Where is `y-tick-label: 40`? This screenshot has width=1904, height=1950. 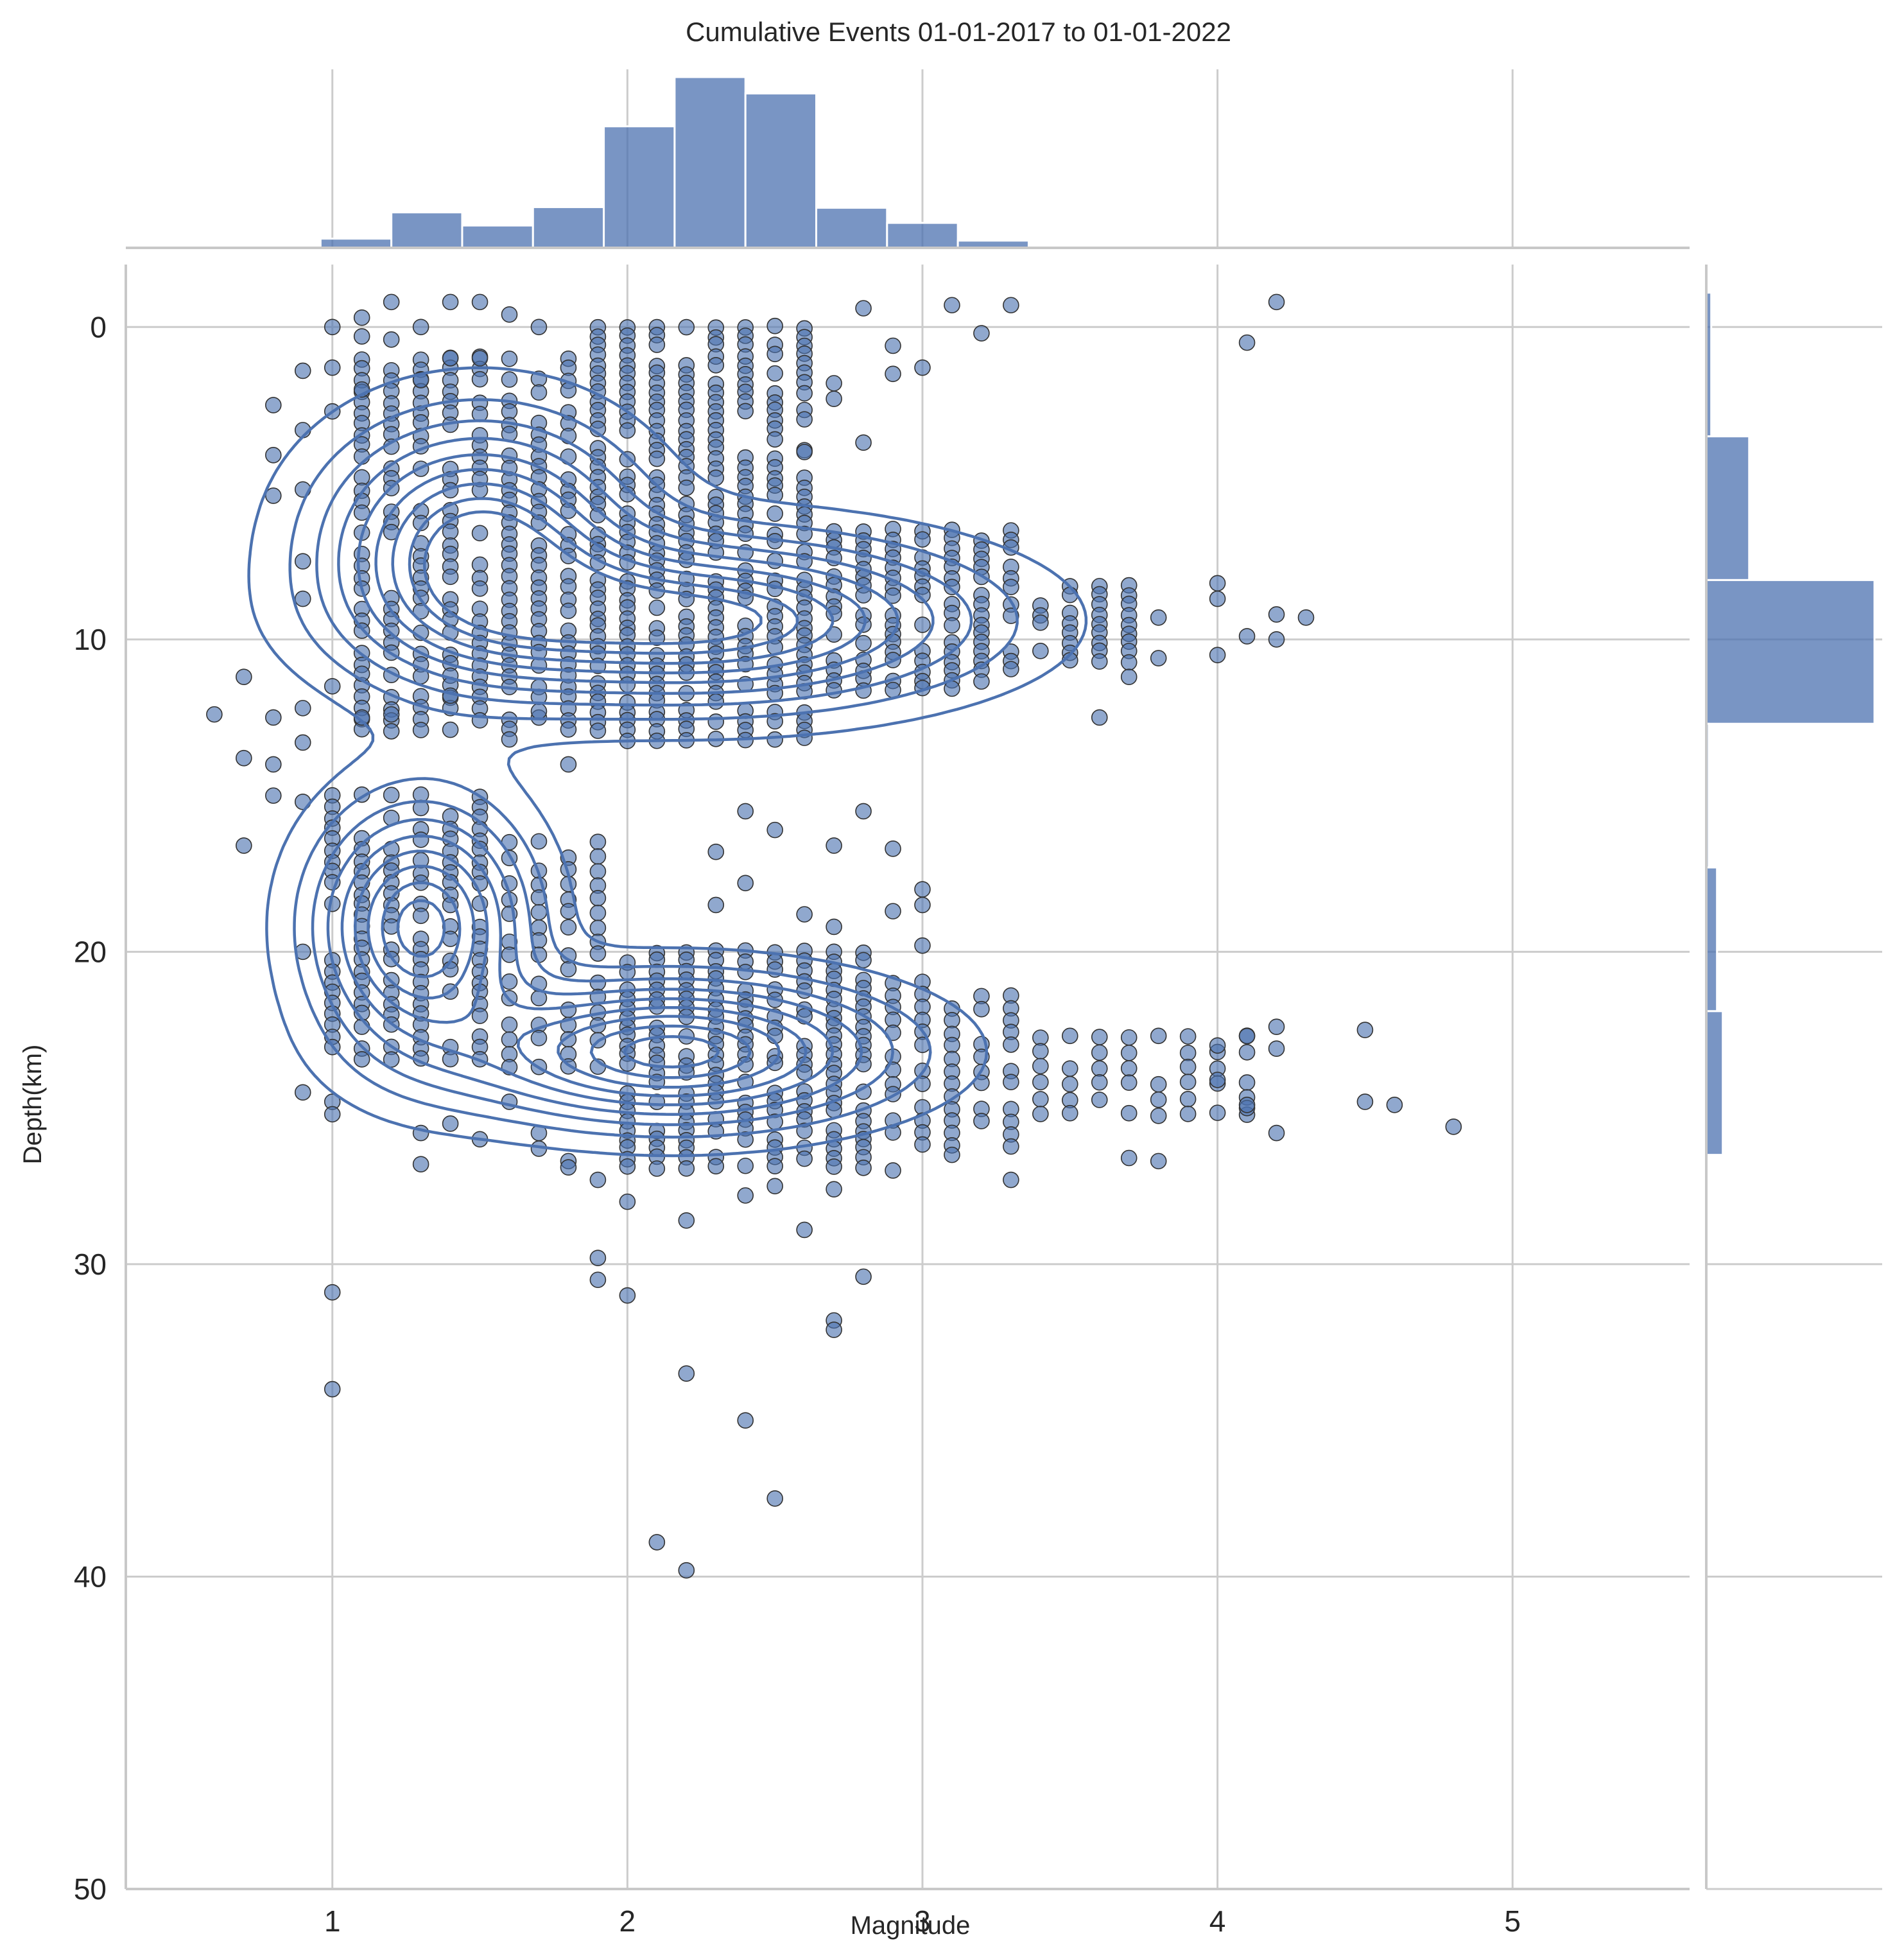 y-tick-label: 40 is located at coordinates (90, 1577).